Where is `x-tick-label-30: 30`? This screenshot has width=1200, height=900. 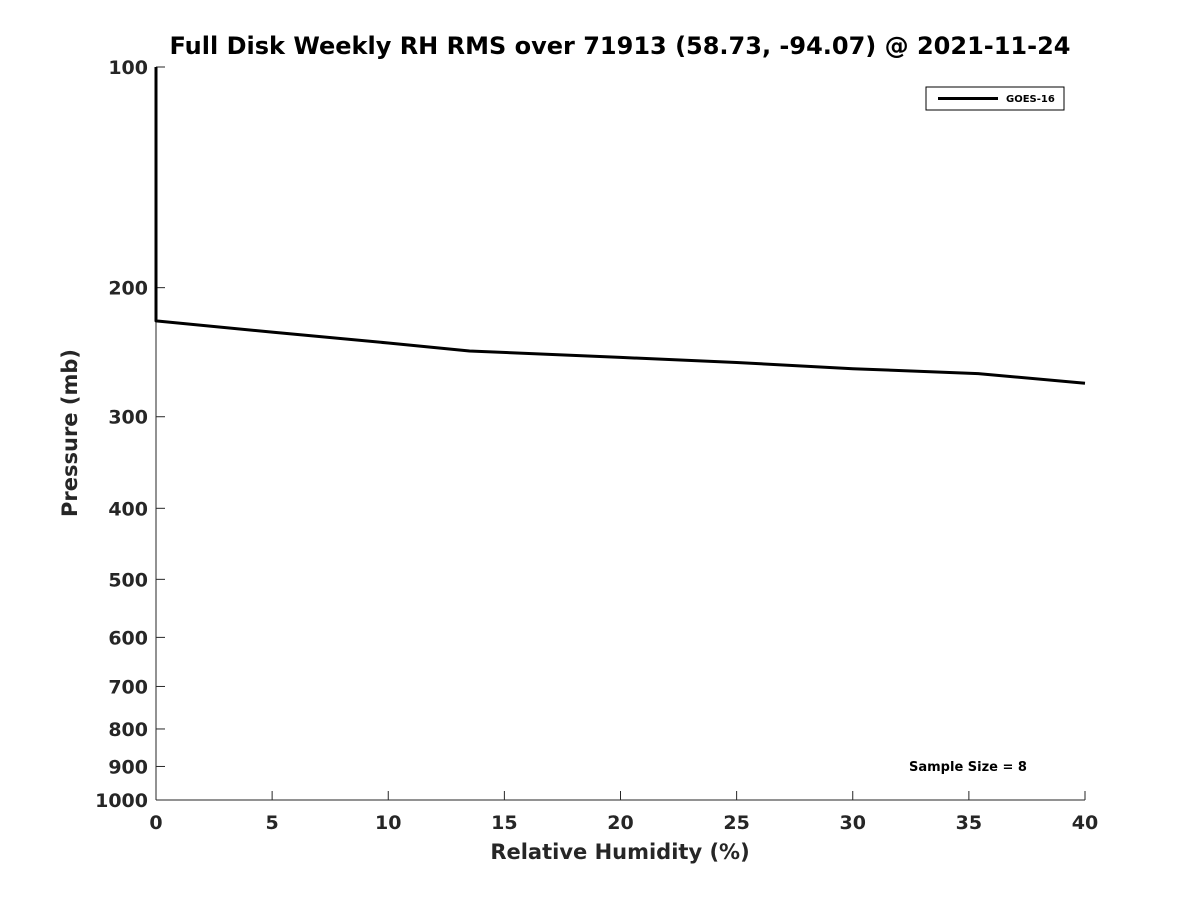 x-tick-label-30: 30 is located at coordinates (853, 823).